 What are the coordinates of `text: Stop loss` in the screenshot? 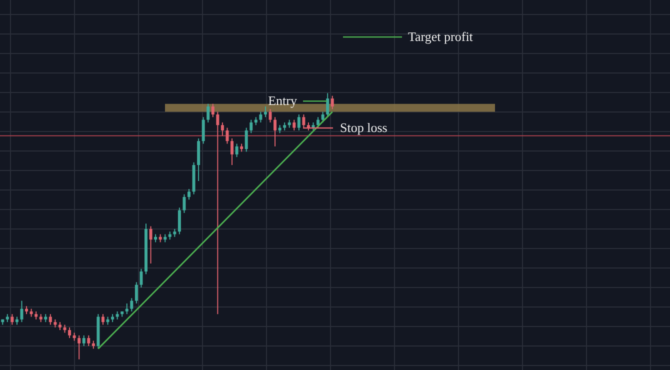 It's located at (364, 127).